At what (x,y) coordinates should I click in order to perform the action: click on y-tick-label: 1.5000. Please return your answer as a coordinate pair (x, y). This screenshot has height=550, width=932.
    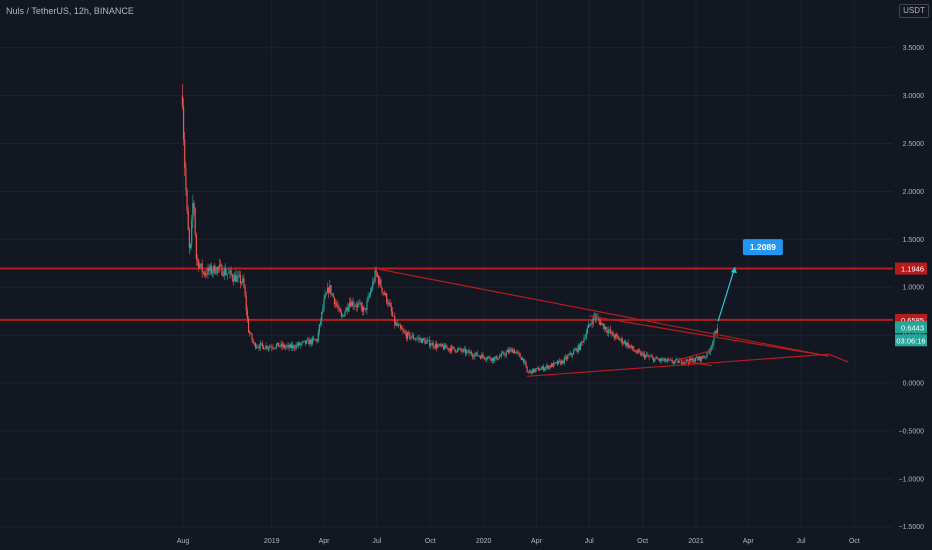
    Looking at the image, I should click on (914, 240).